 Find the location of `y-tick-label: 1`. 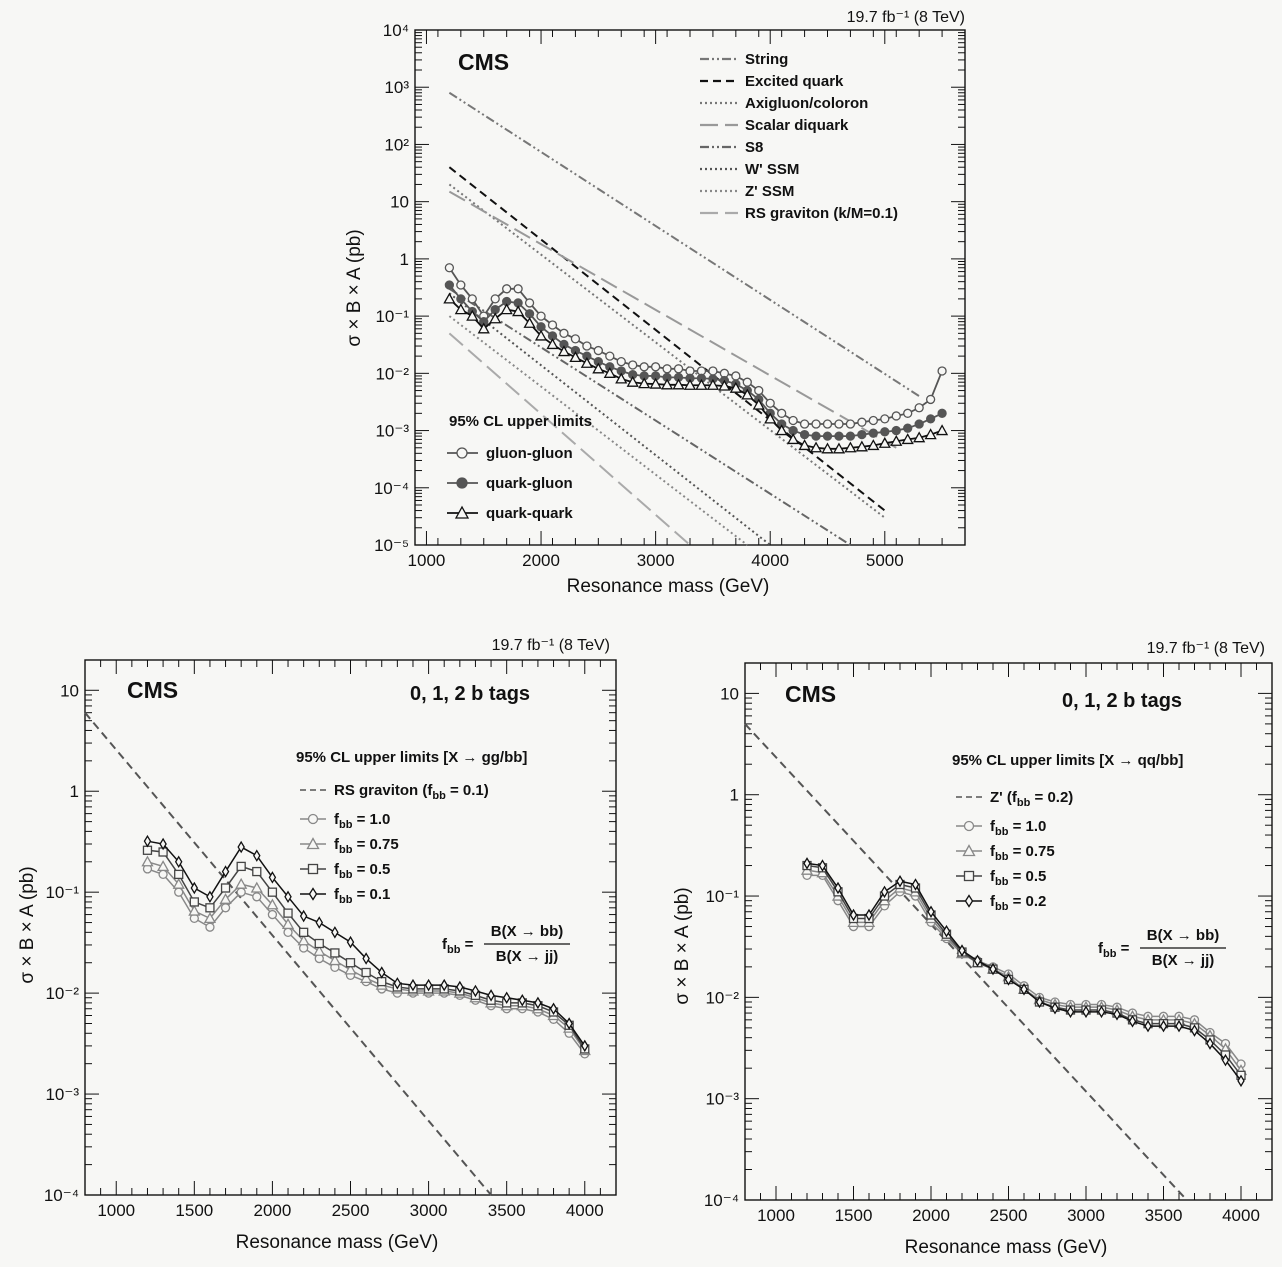

y-tick-label: 1 is located at coordinates (734, 795).